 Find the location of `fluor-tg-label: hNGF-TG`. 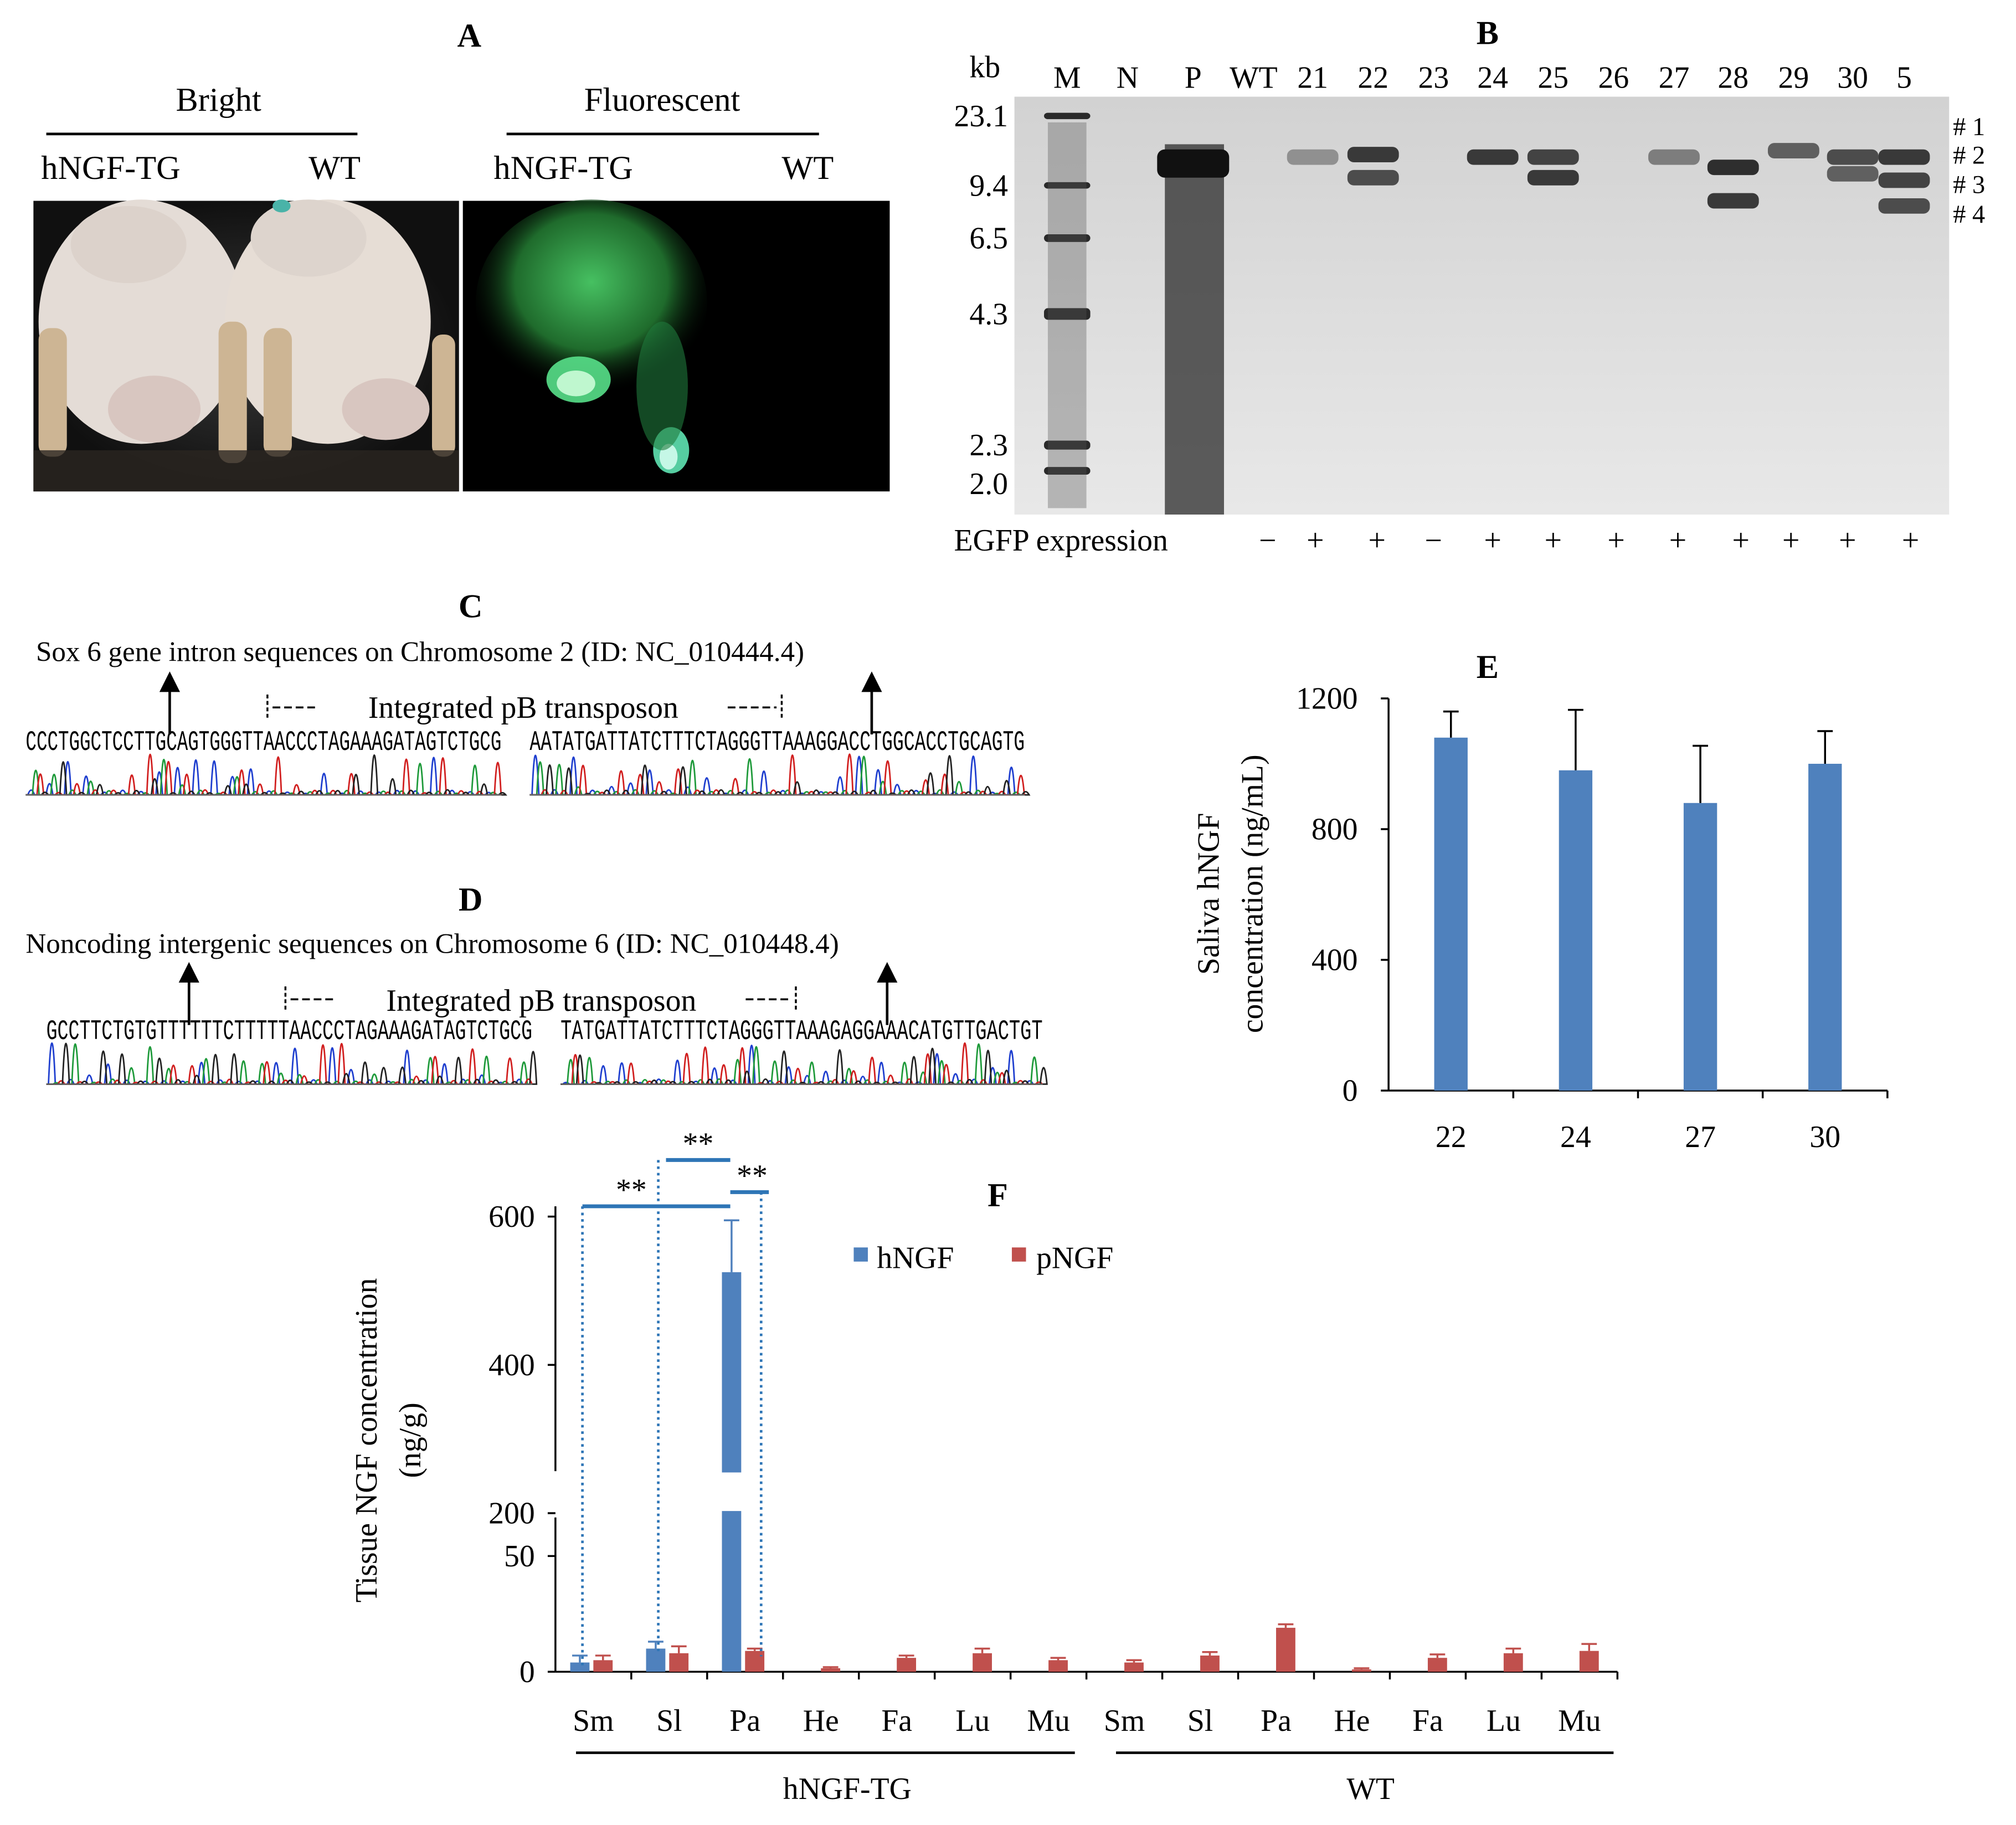

fluor-tg-label: hNGF-TG is located at coordinates (562, 168).